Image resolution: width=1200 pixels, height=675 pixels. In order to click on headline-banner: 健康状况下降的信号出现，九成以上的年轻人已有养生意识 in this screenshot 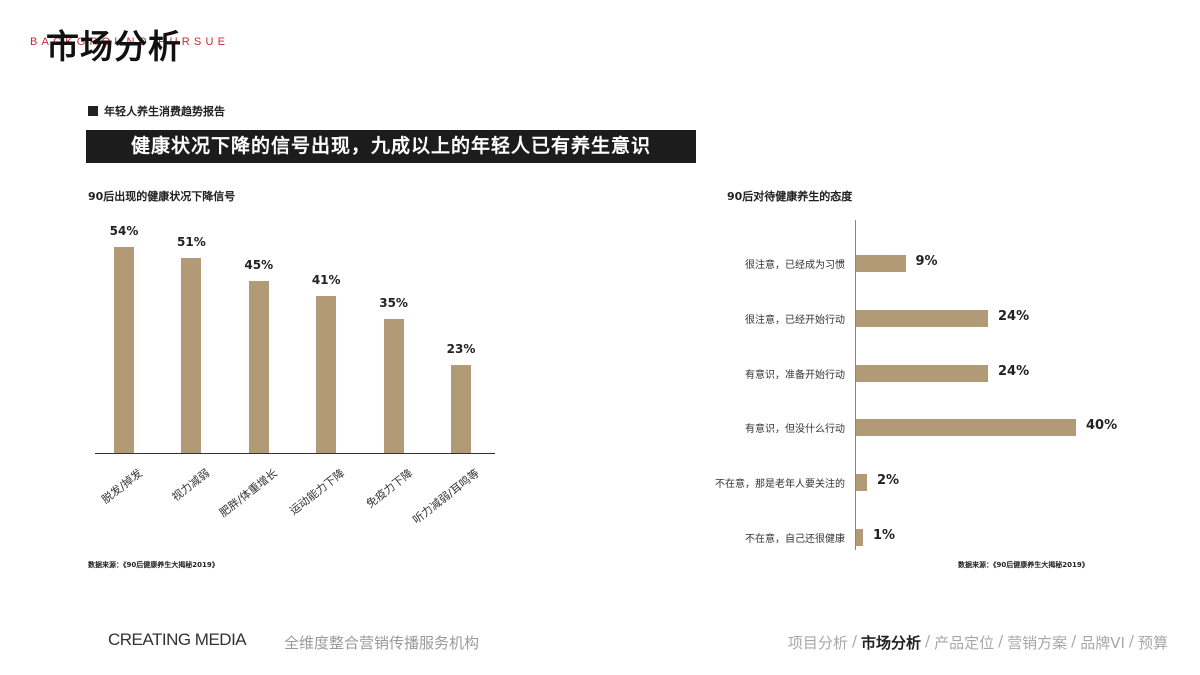, I will do `click(391, 146)`.